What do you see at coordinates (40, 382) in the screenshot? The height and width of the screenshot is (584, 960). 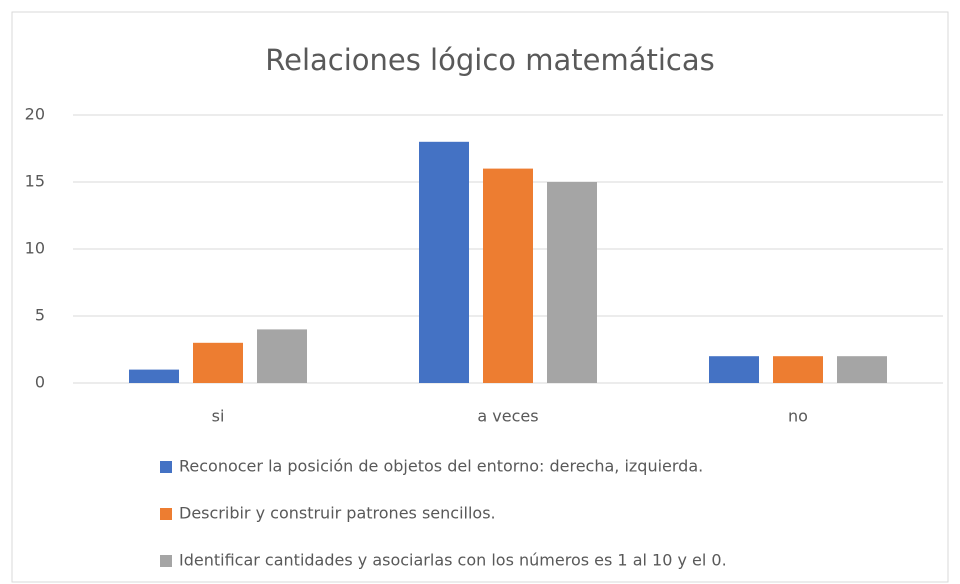 I see `y-tick-label: 0` at bounding box center [40, 382].